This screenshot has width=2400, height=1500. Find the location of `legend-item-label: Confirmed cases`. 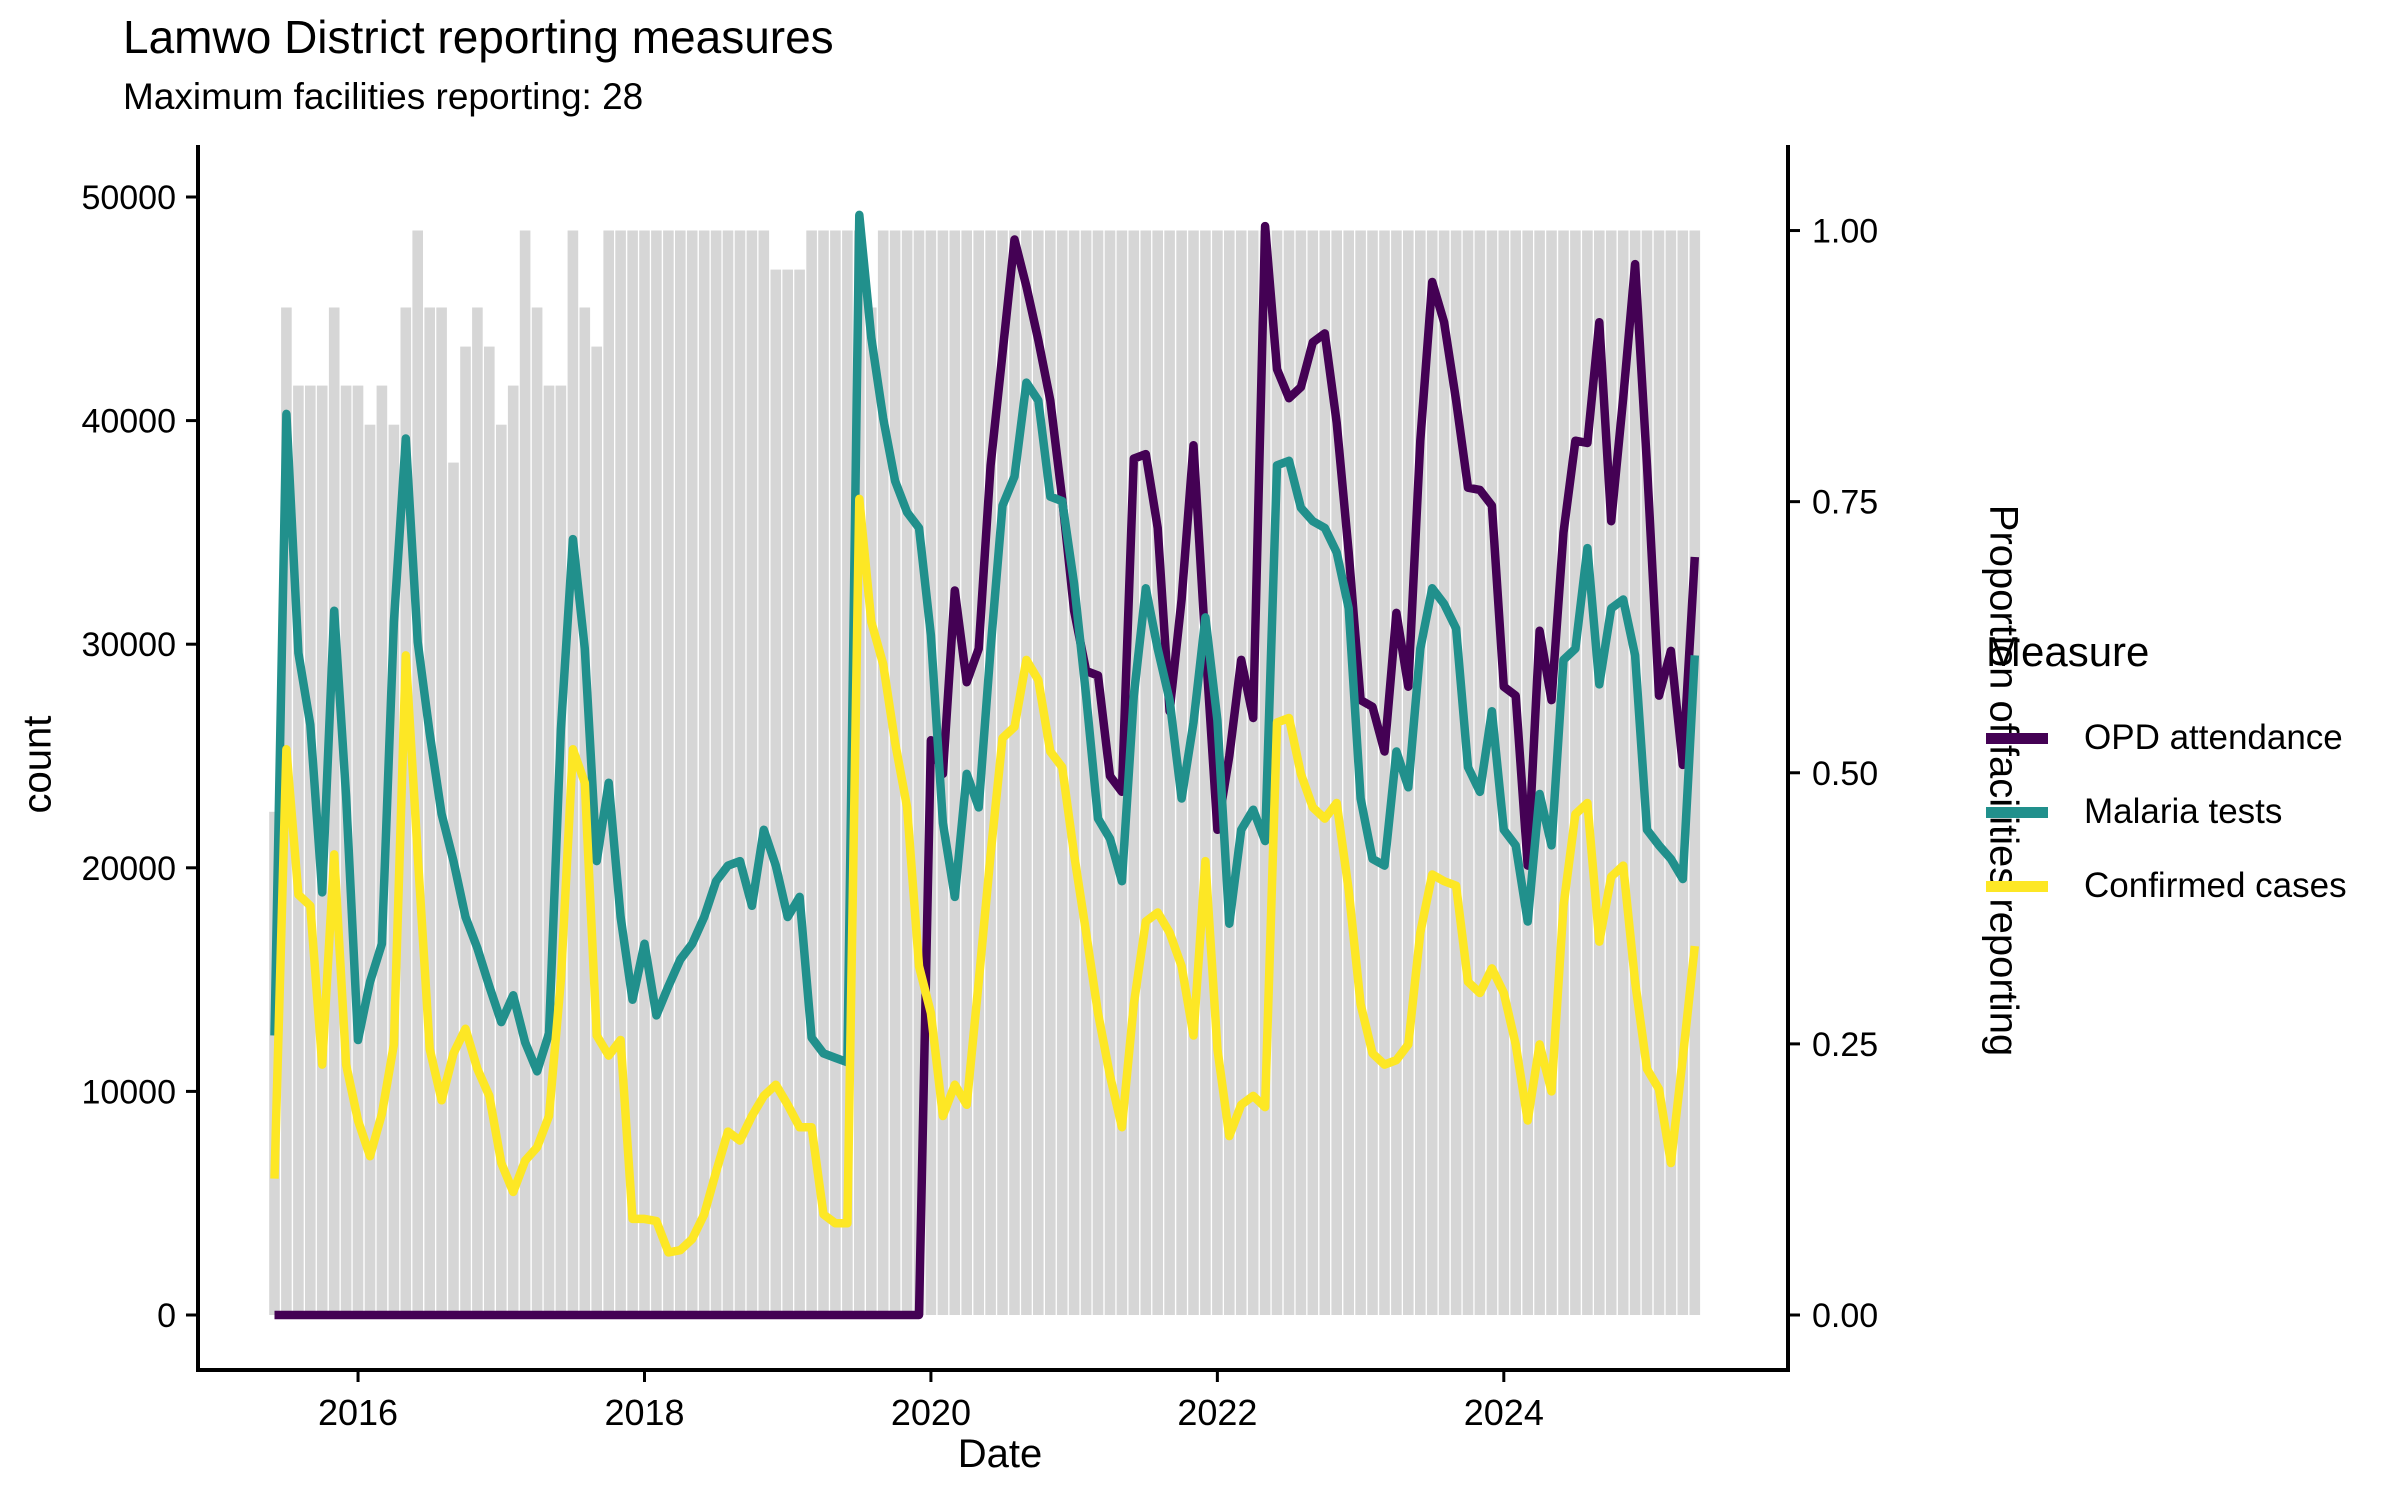

legend-item-label: Confirmed cases is located at coordinates (2215, 885).